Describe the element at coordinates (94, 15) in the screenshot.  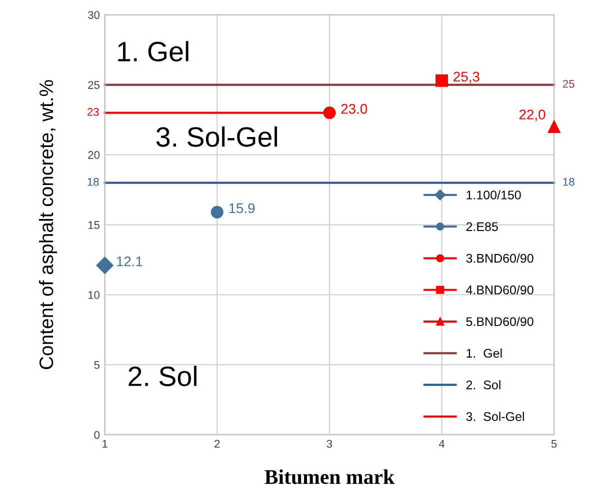
I see `y-tick-label: 30` at that location.